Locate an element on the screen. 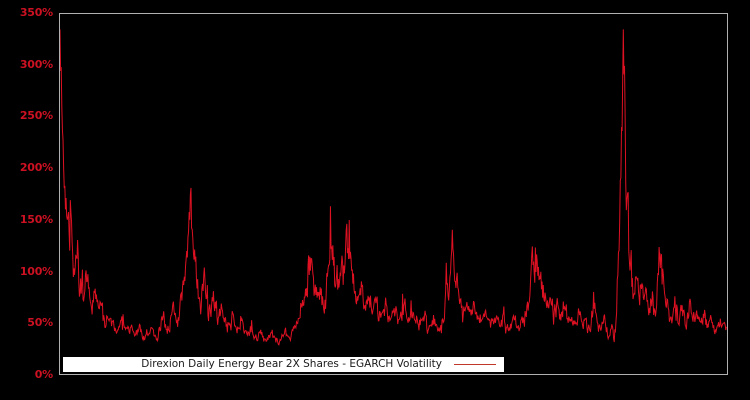 This screenshot has width=750, height=400. y-axis-tick-label: 150% is located at coordinates (36, 219).